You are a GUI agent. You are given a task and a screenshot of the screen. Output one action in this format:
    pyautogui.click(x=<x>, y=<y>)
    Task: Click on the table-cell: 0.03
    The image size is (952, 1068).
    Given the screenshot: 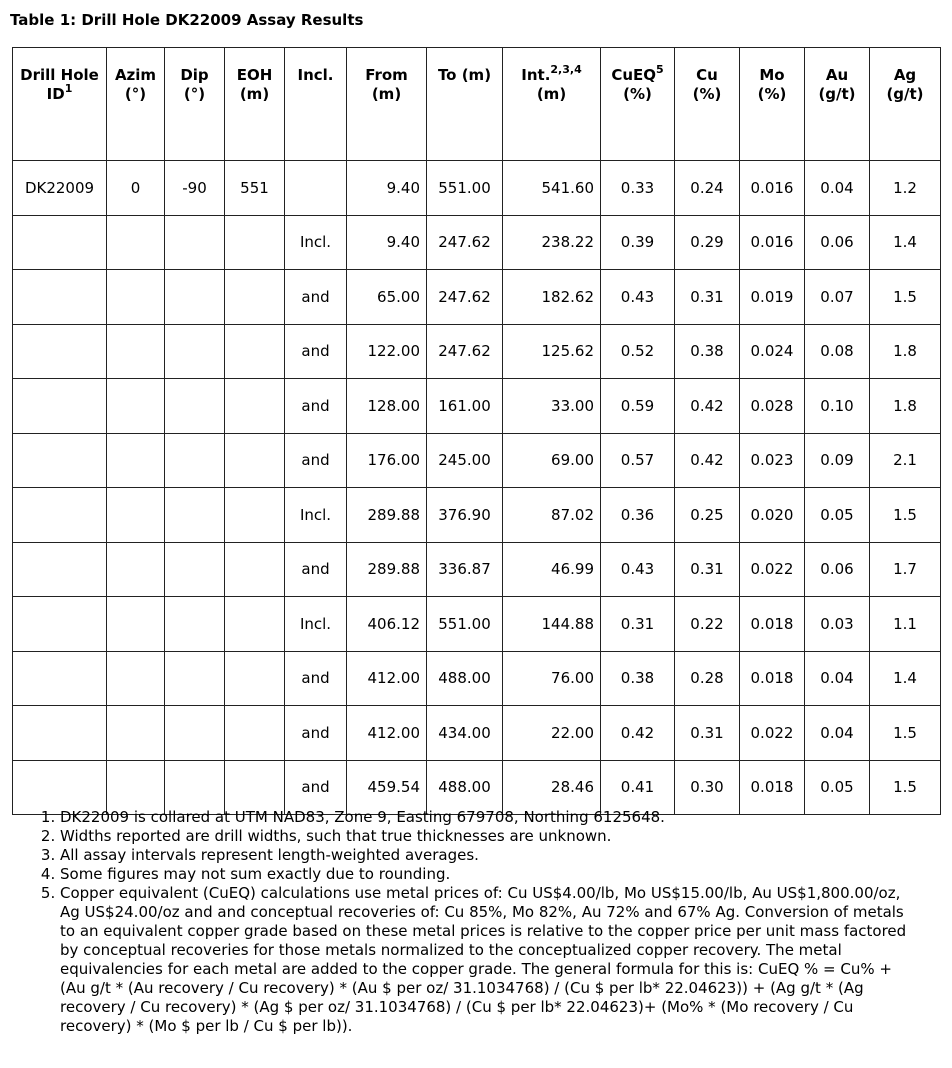 What is the action you would take?
    pyautogui.click(x=837, y=624)
    